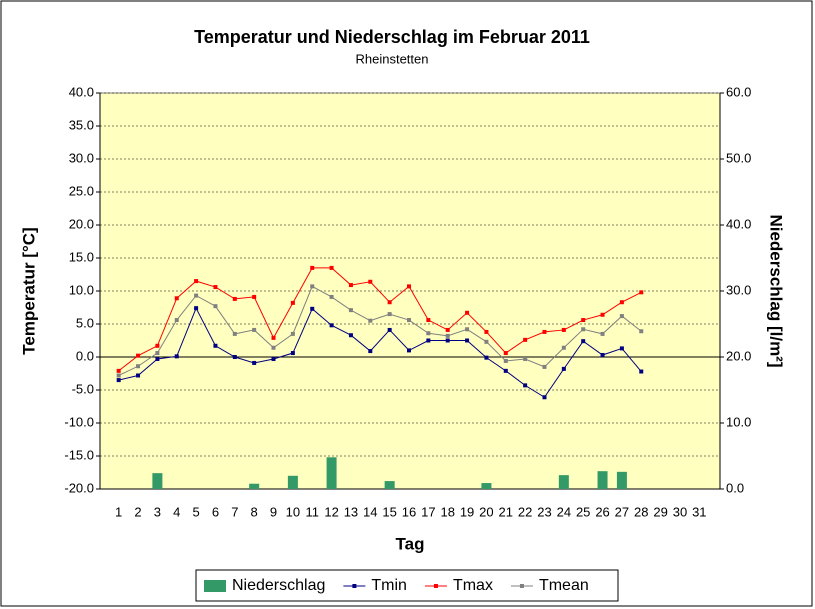  Describe the element at coordinates (85, 322) in the screenshot. I see `y-tick-label: 5.0` at that location.